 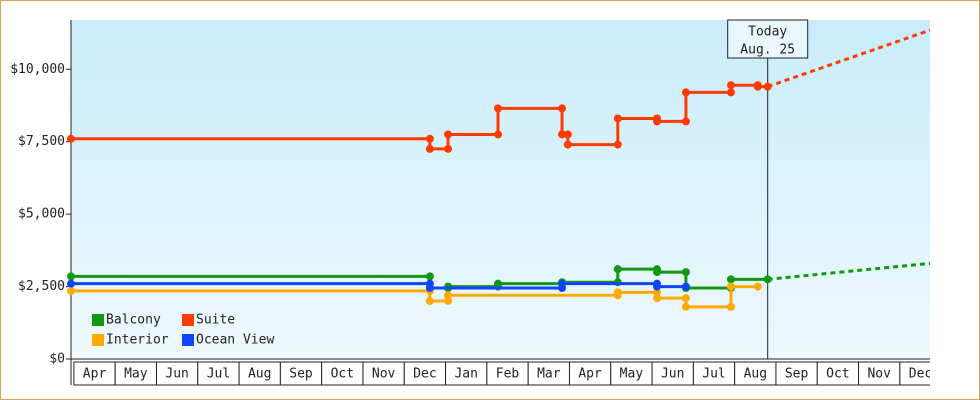 I want to click on today-label: Aug. 25, so click(x=767, y=50).